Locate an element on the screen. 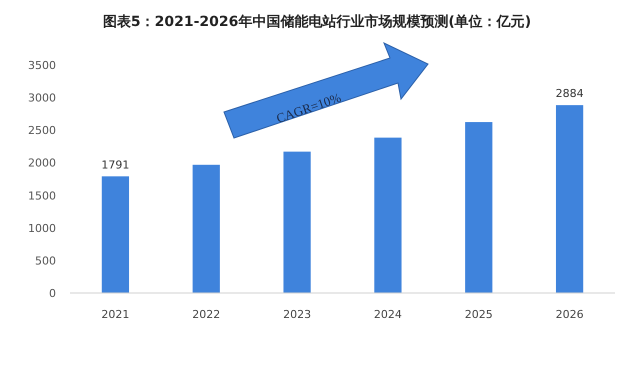  y-tick-label: 500 is located at coordinates (45, 261).